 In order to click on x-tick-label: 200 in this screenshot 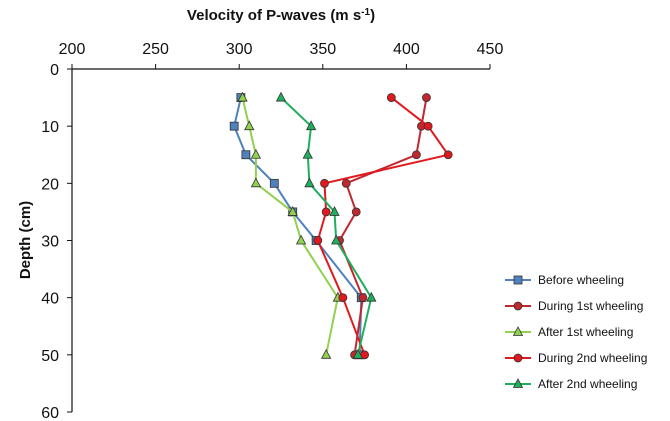, I will do `click(72, 49)`.